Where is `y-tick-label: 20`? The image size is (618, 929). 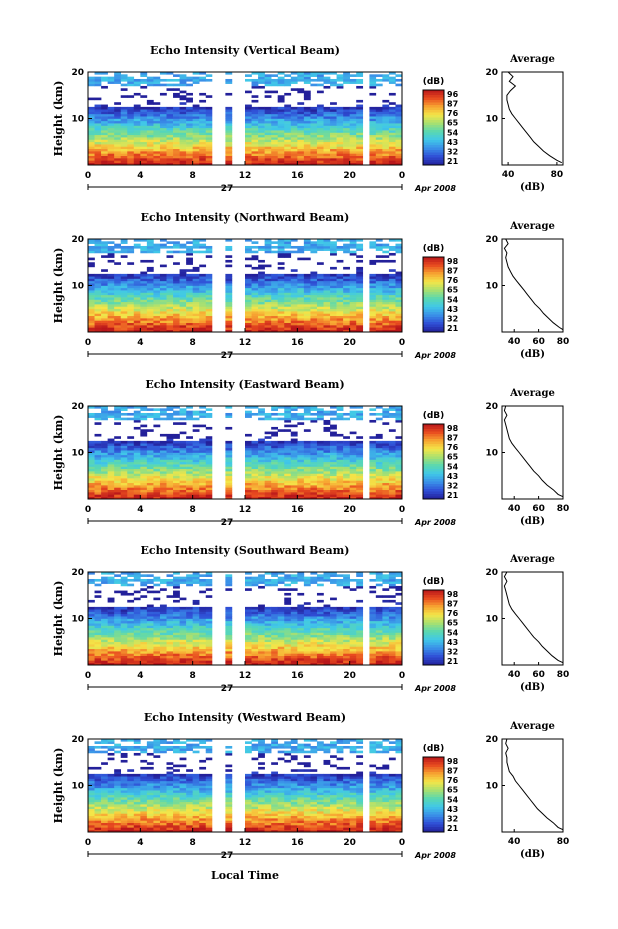
y-tick-label: 20 is located at coordinates (77, 240).